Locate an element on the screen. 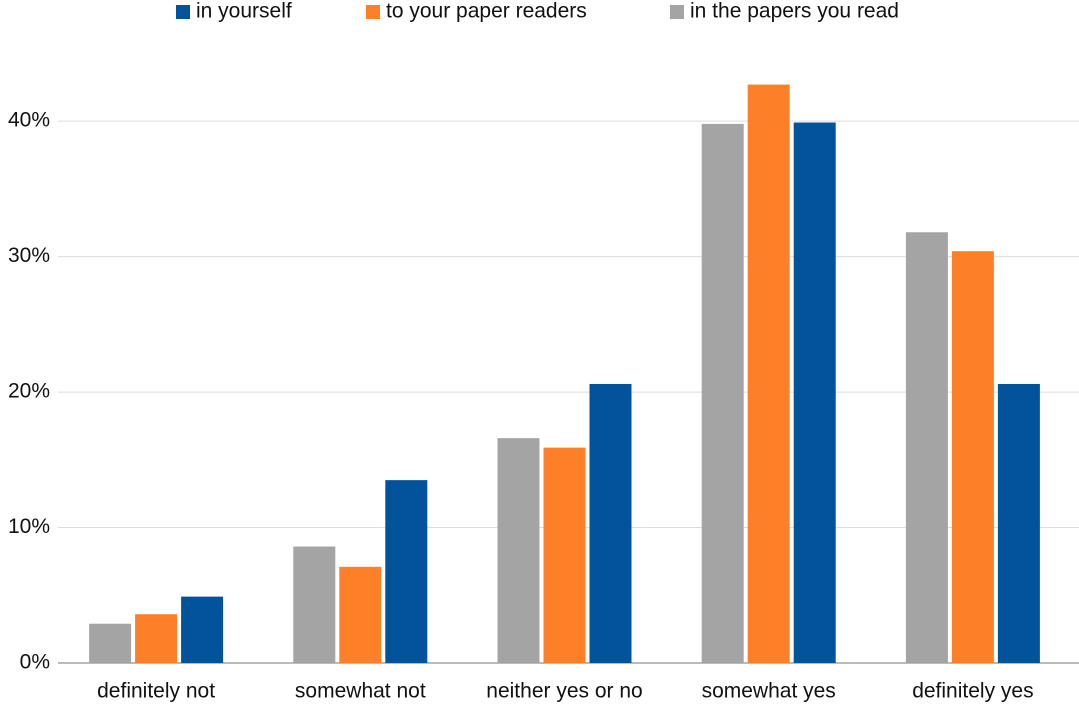 This screenshot has width=1079, height=705. x-tick-label: somewhat yes is located at coordinates (769, 691).